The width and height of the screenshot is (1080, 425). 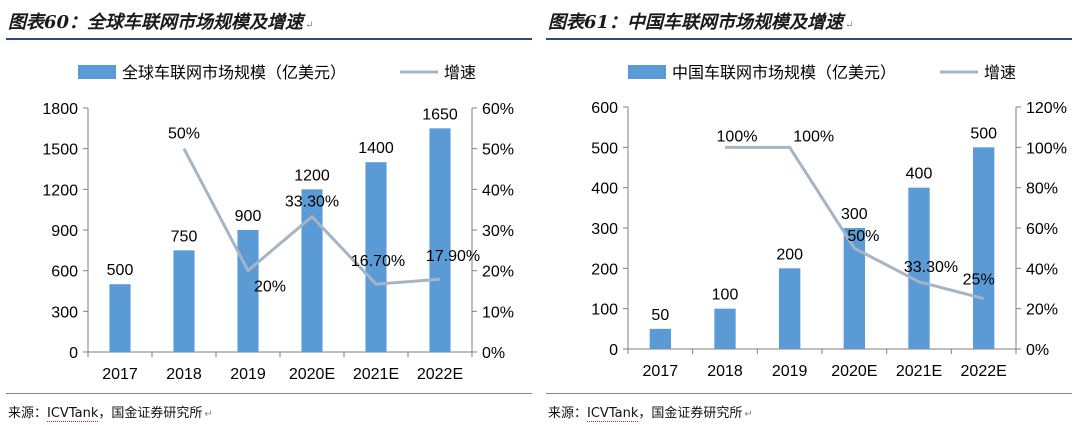 I want to click on right-tick-label: 10%, so click(x=498, y=312).